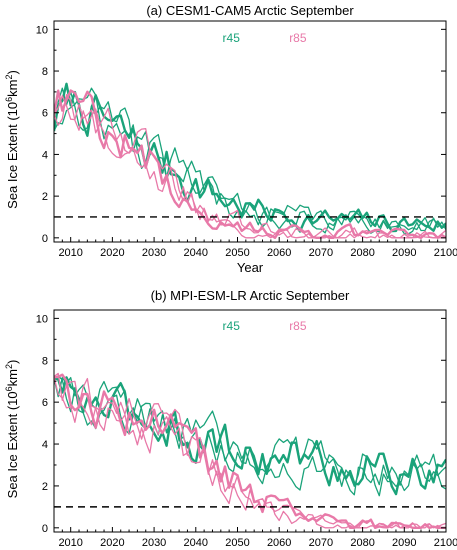 This screenshot has height=550, width=457. I want to click on chart-title: (a) CESM1-CAM5 Arctic September, so click(250, 10).